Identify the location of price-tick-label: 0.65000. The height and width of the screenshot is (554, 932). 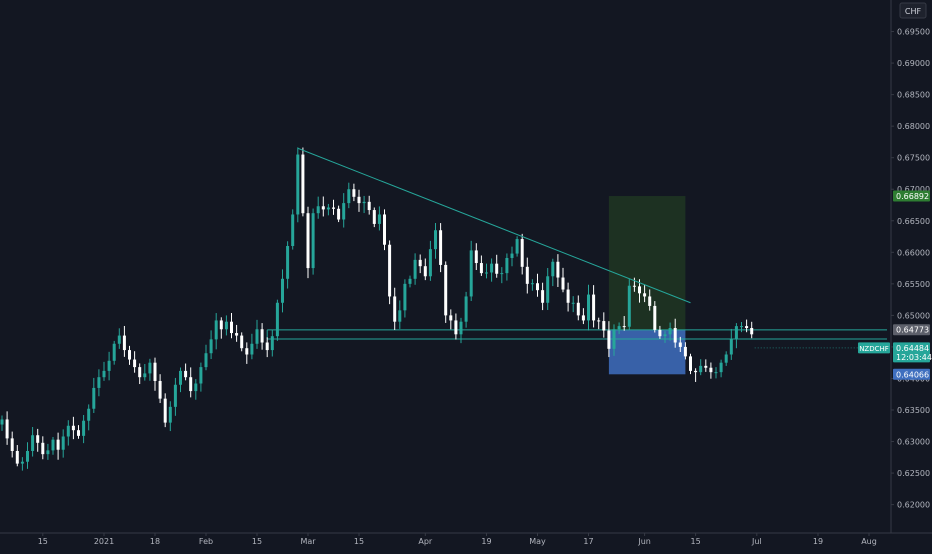
(913, 315).